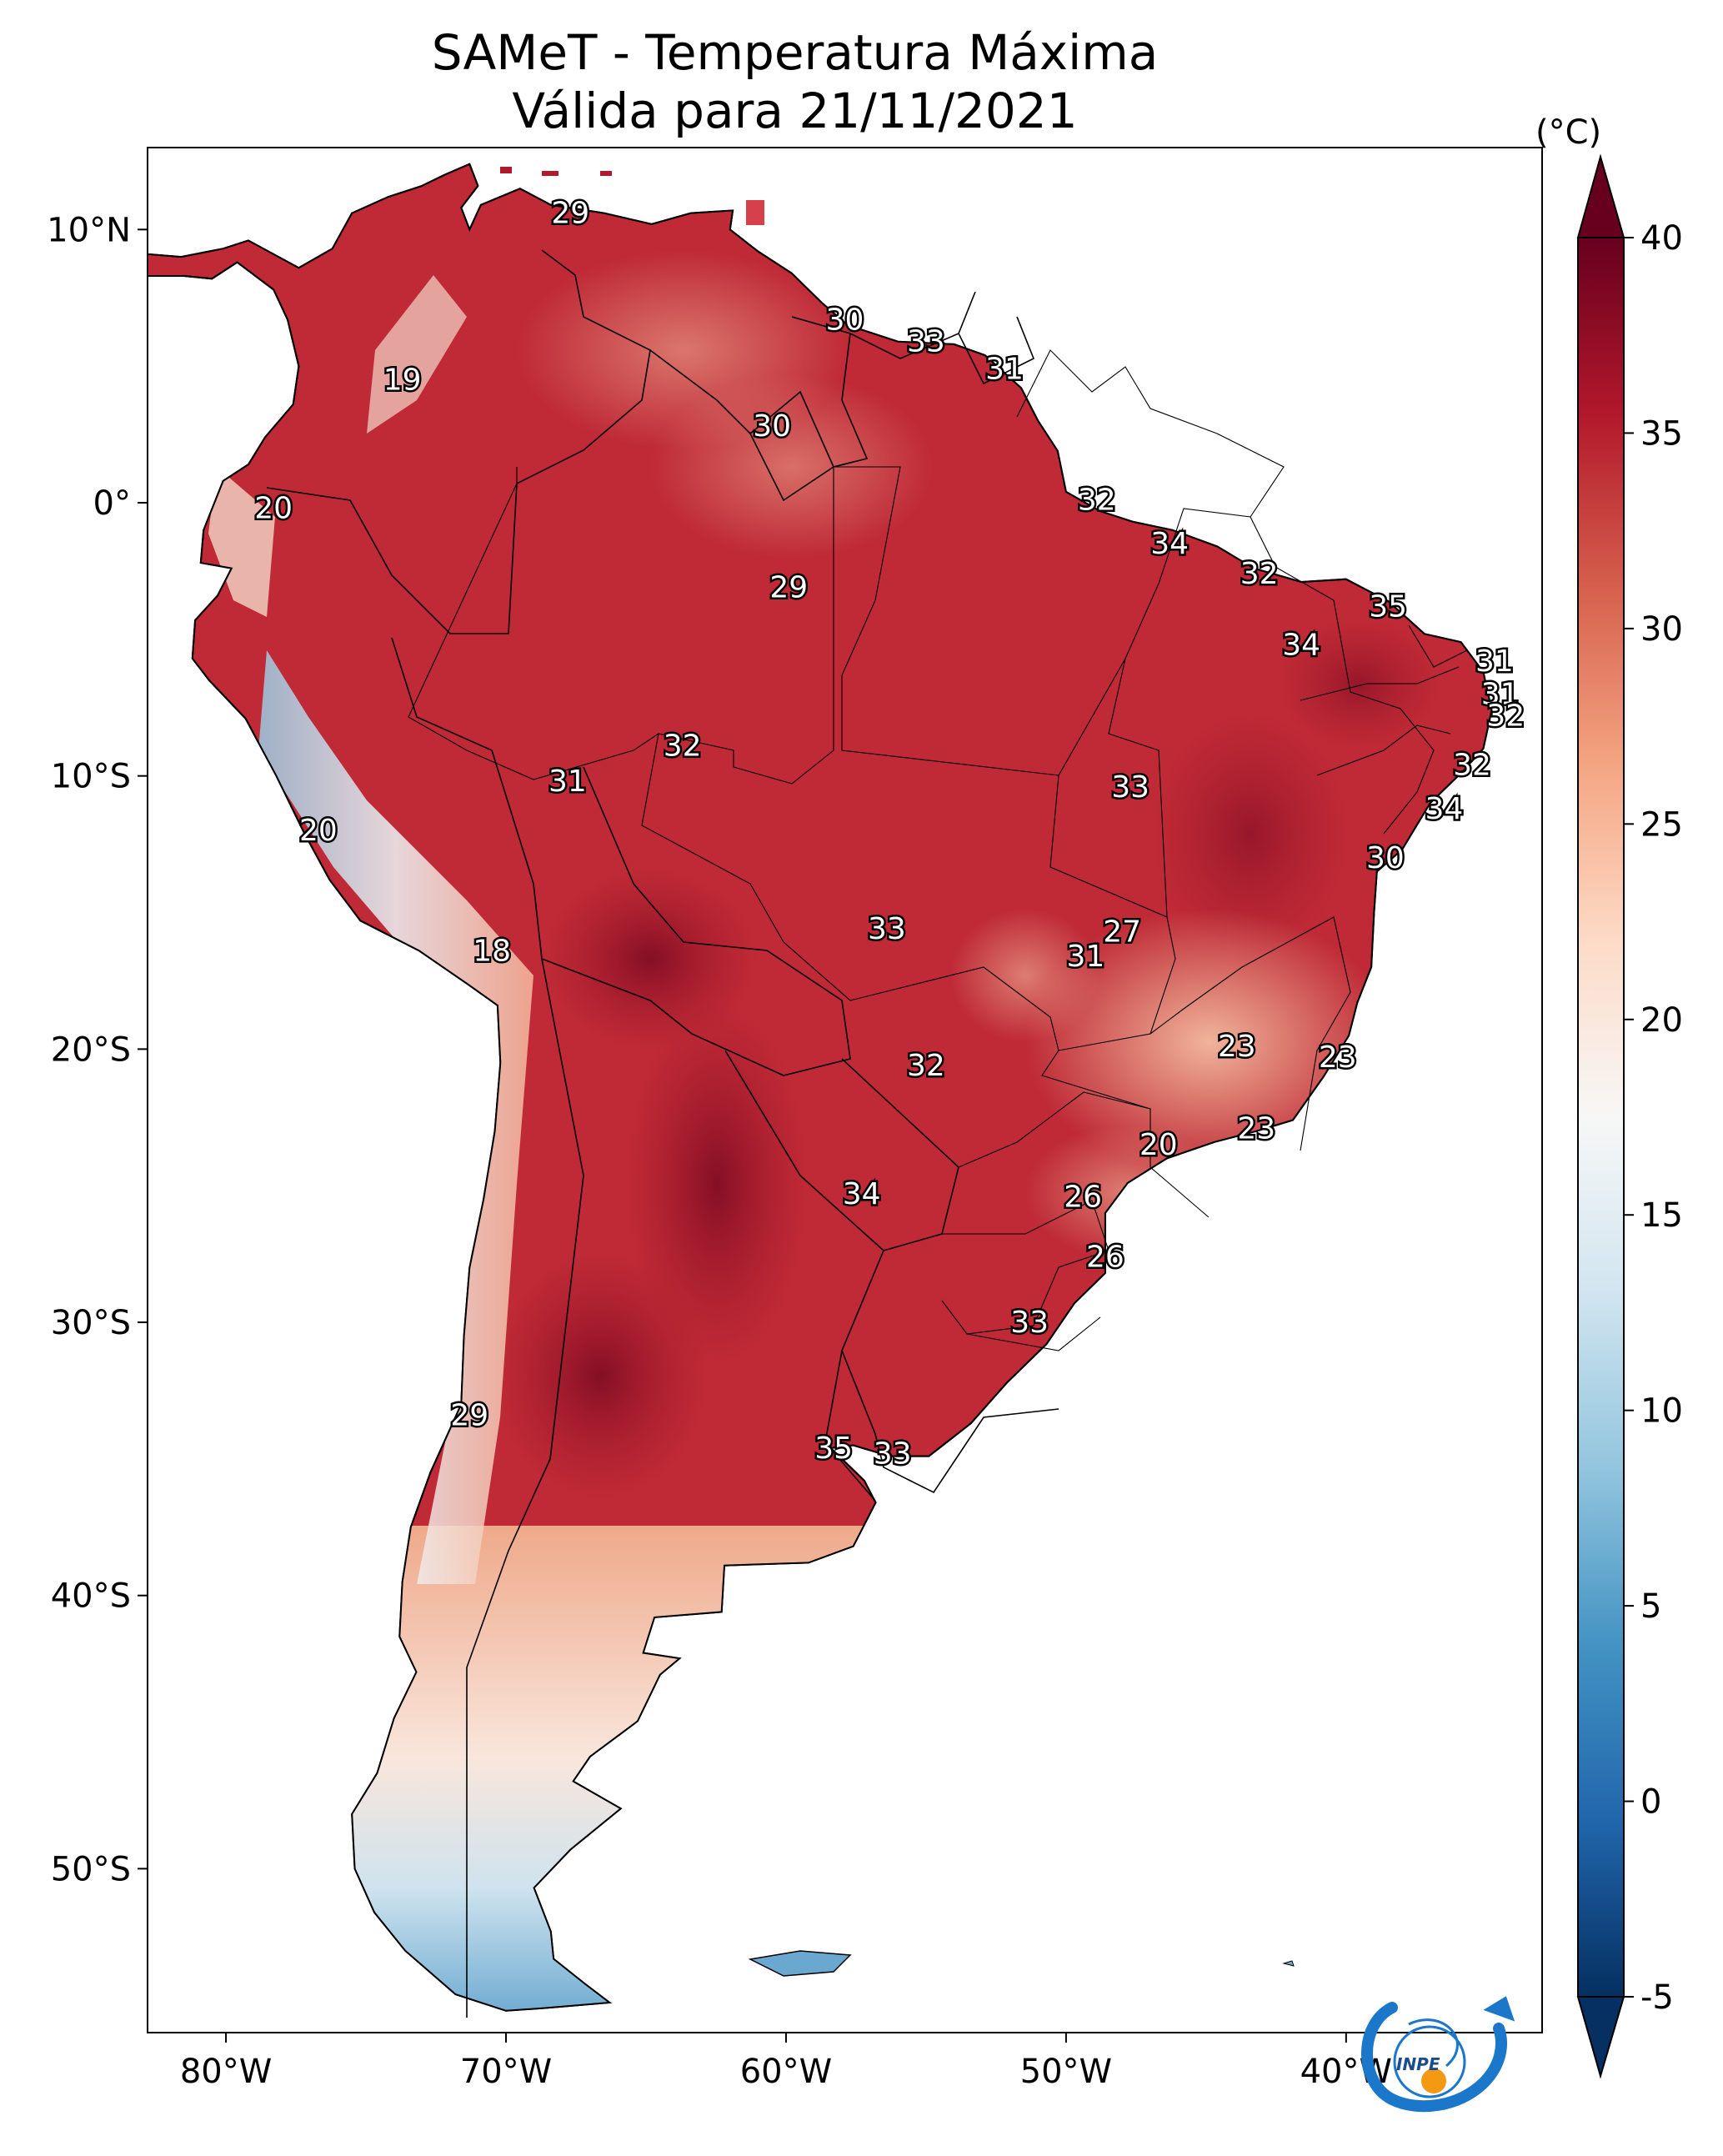 The image size is (1723, 2156). Describe the element at coordinates (402, 381) in the screenshot. I see `station-value-label: 19` at that location.